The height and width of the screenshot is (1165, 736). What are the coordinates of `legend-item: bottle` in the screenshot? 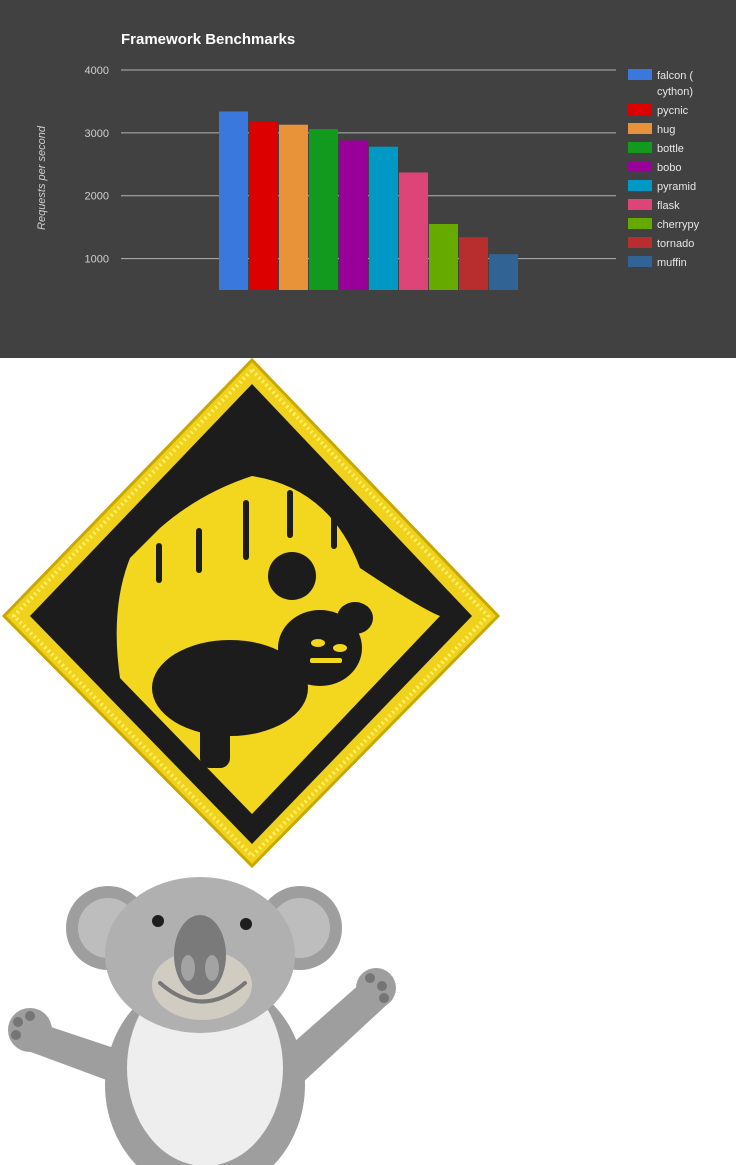 It's located at (682, 150).